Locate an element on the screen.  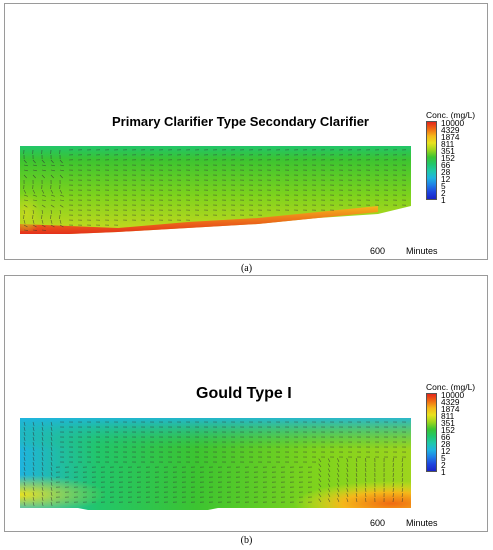
panel-b-concentration-field is located at coordinates (215, 464).